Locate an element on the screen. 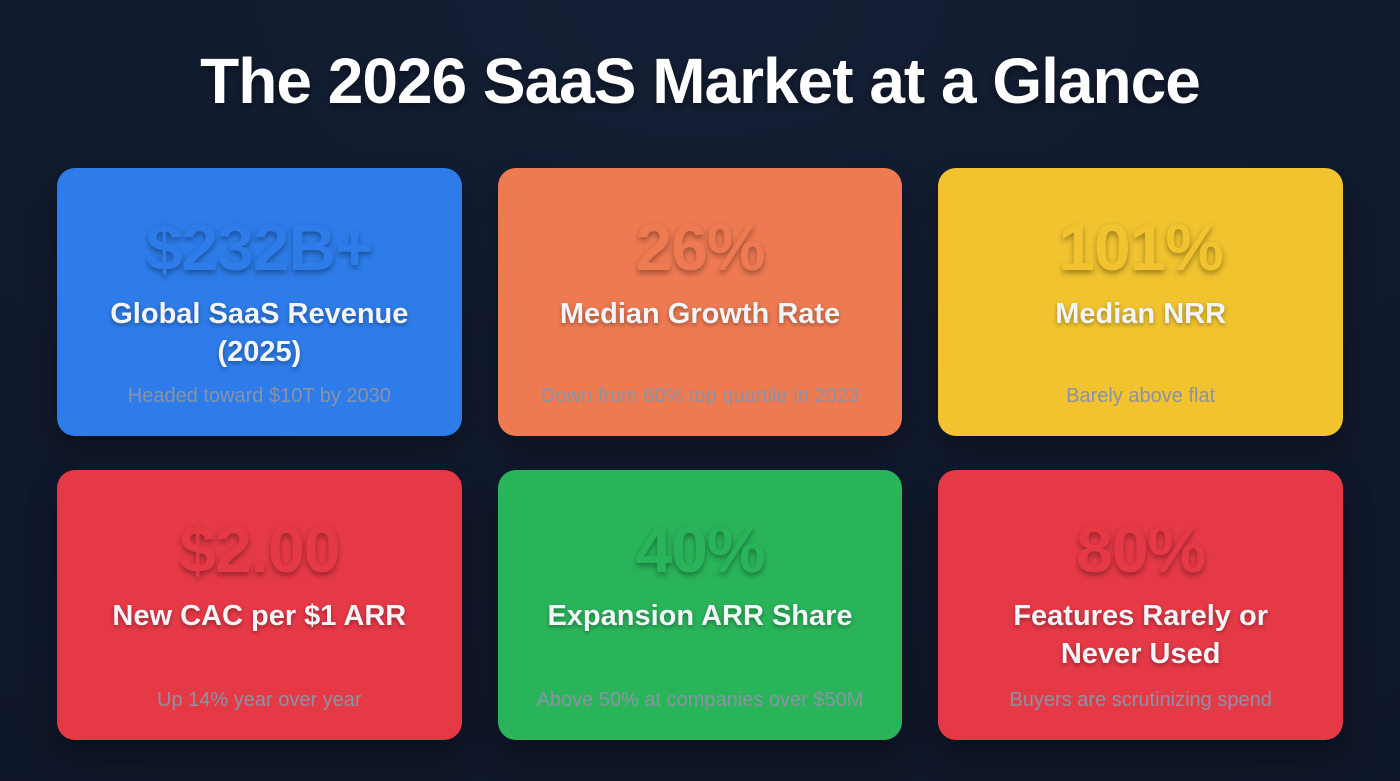  stat-value: 80% is located at coordinates (1141, 549).